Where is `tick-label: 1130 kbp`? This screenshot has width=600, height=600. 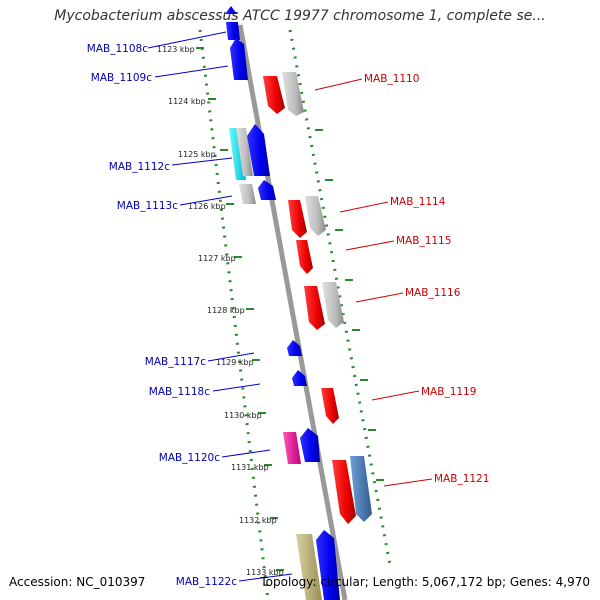 tick-label: 1130 kbp is located at coordinates (243, 415).